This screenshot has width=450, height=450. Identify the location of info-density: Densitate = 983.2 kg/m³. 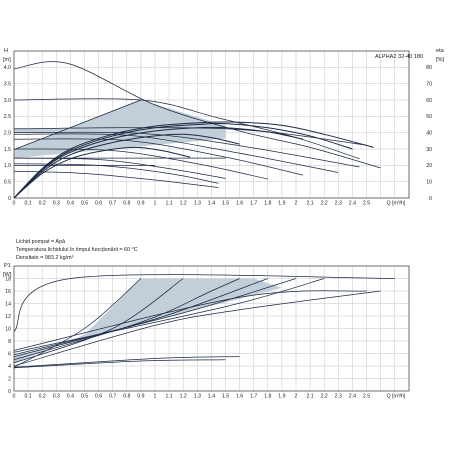
(45, 258).